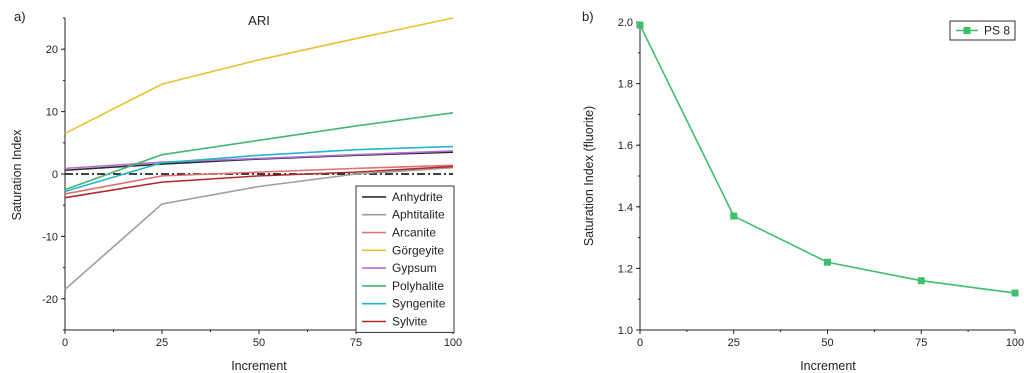 The image size is (1024, 373). Describe the element at coordinates (588, 16) in the screenshot. I see `panel-b-label: b)` at that location.